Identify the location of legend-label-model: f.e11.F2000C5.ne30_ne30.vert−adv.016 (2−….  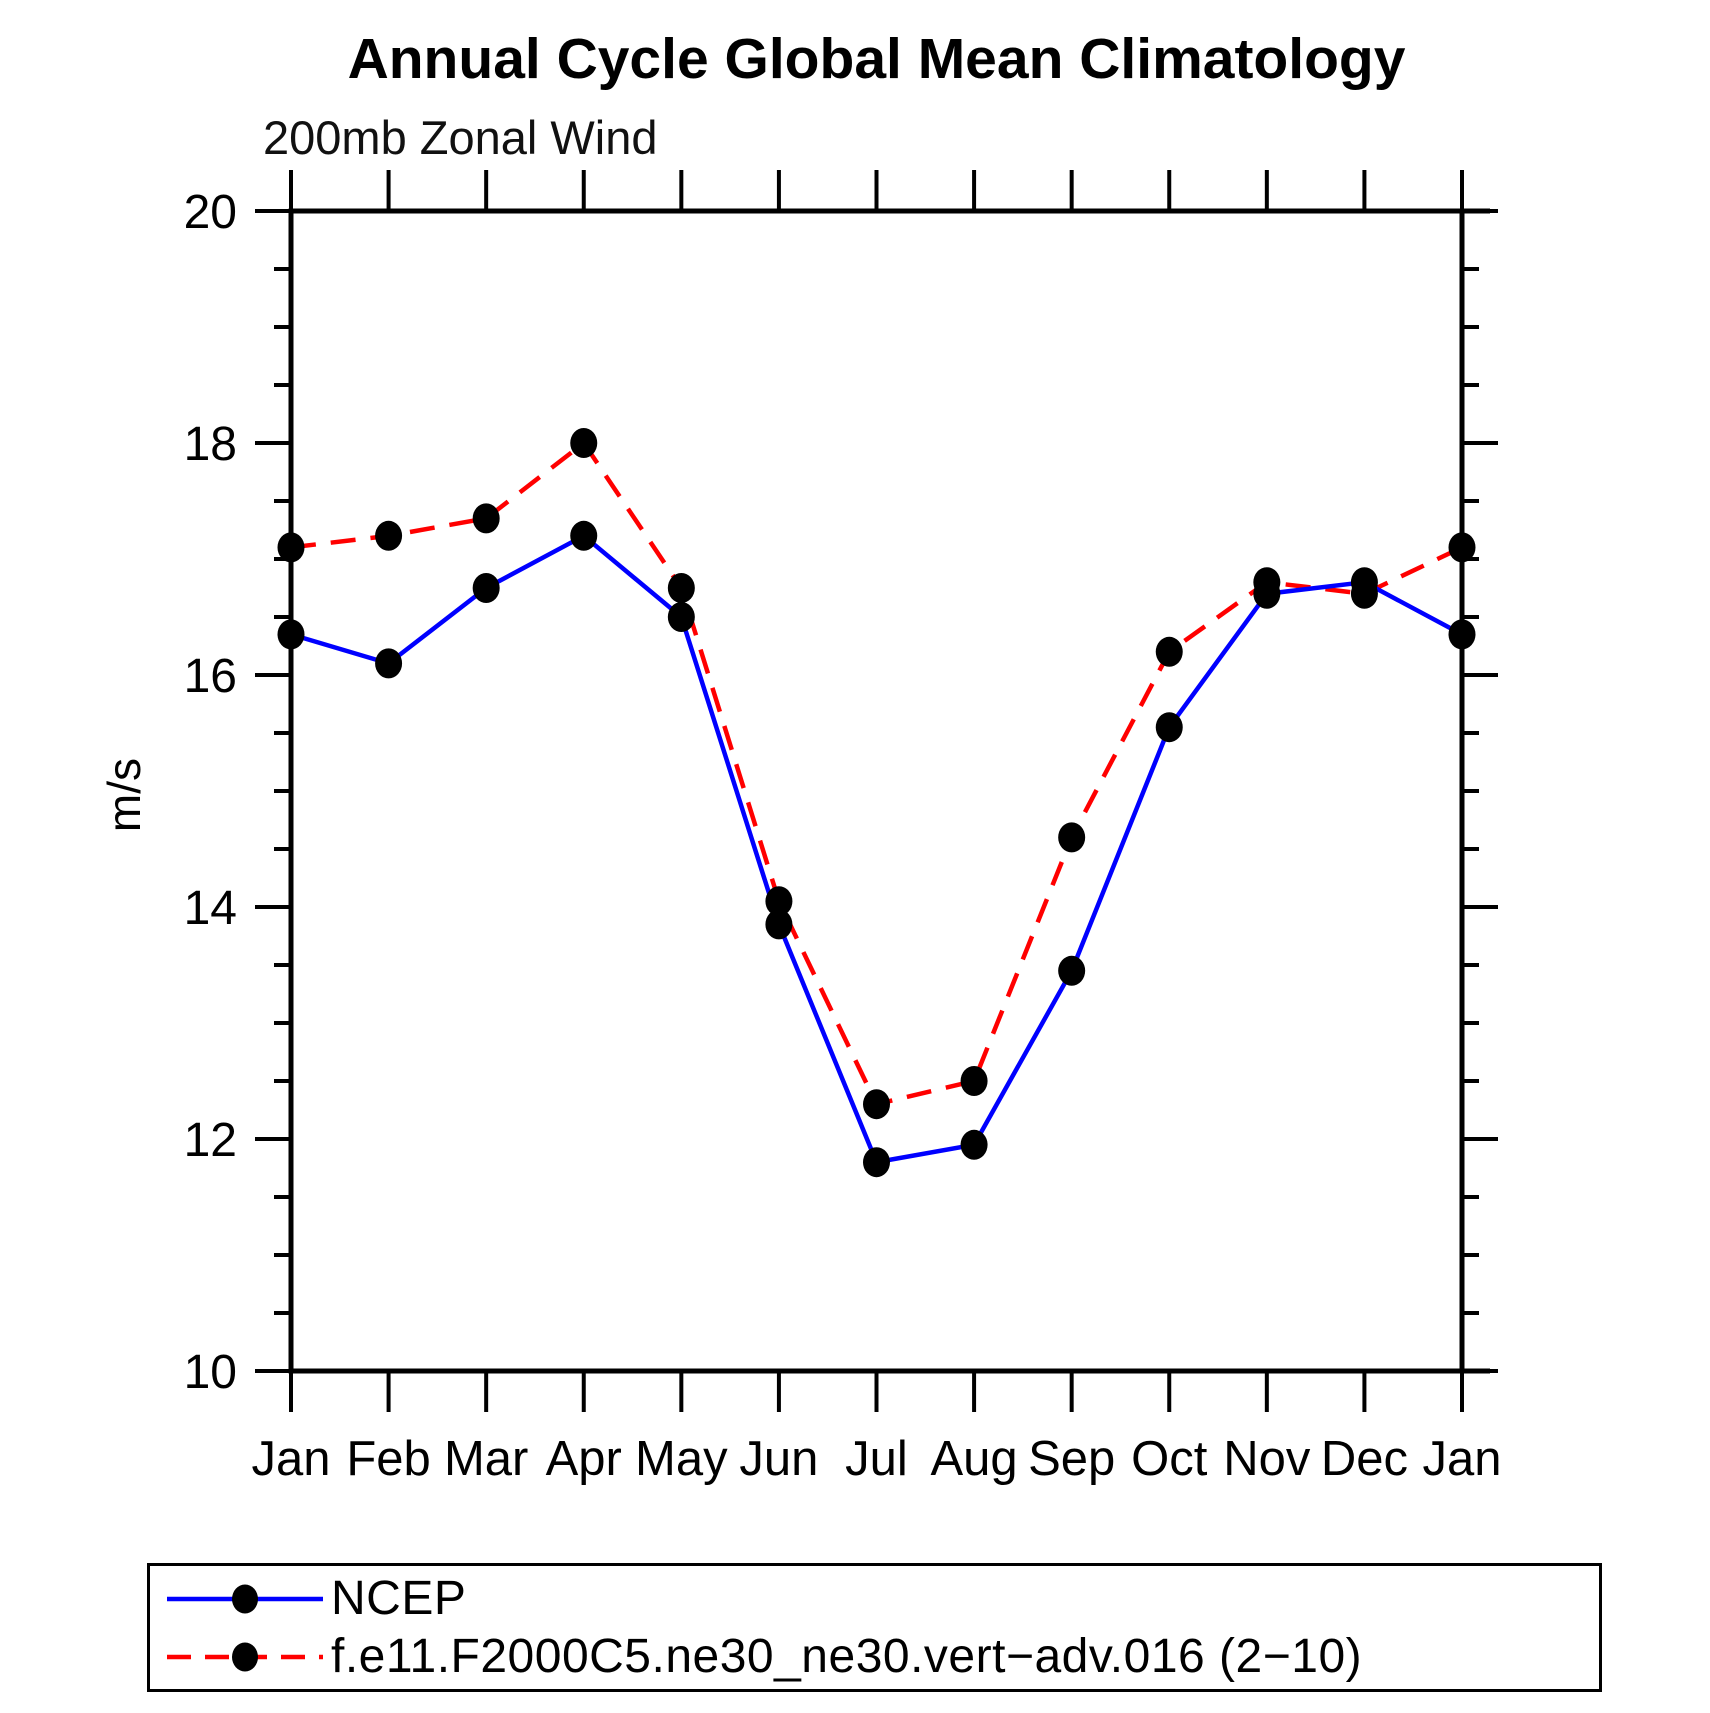
(847, 1656).